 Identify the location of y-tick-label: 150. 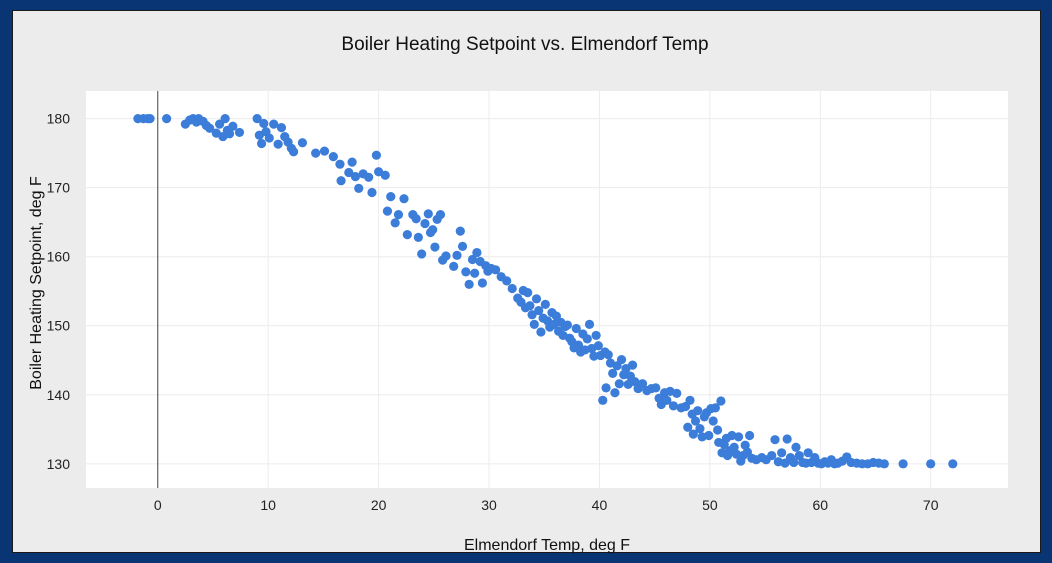
(59, 326).